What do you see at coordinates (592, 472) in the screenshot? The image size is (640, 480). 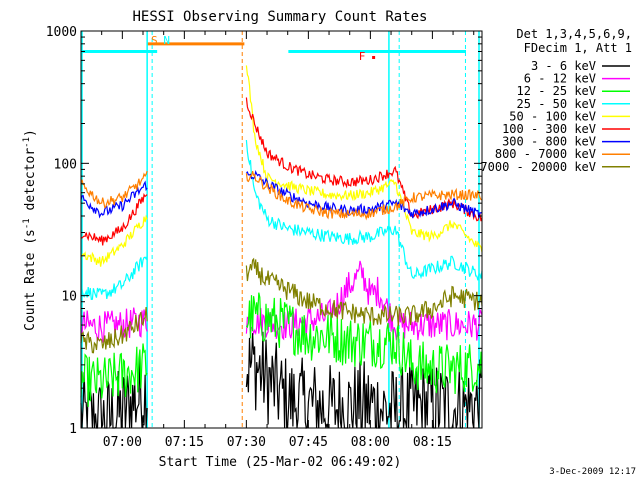 I see `timestamp: 3-Dec-2009 12:17` at bounding box center [592, 472].